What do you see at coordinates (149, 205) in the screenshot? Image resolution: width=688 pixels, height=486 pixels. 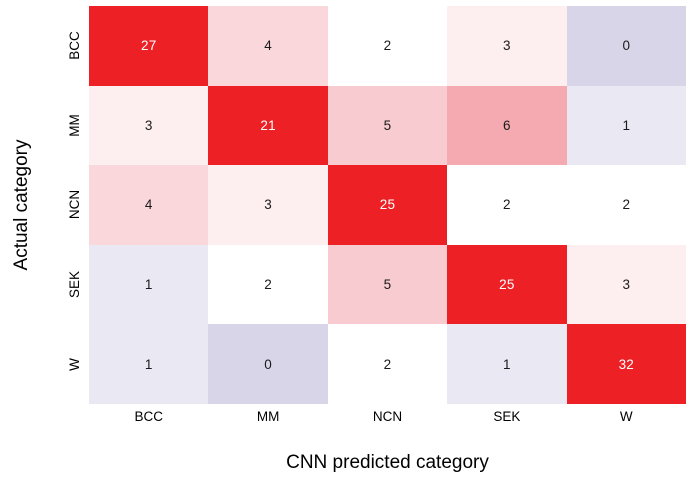 I see `heatmap-cell-NCN-BCC: 4` at bounding box center [149, 205].